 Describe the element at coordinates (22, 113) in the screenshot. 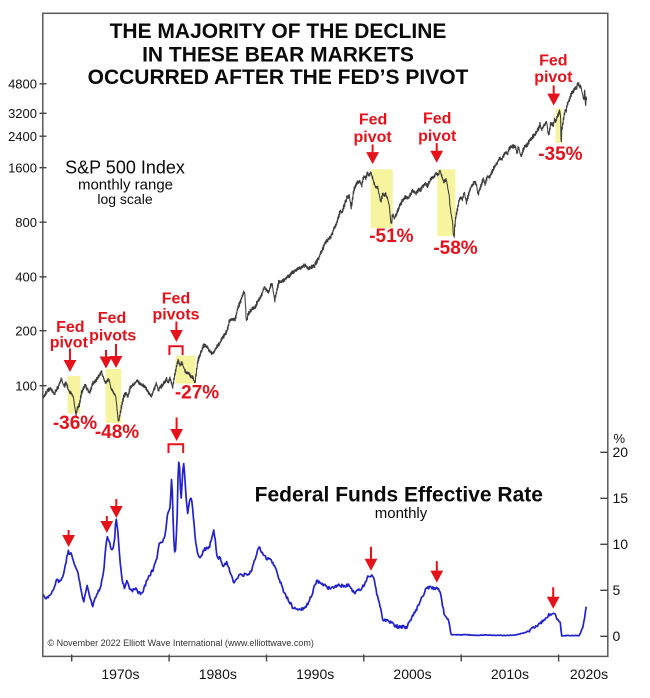

I see `svg-text: 3200` at that location.